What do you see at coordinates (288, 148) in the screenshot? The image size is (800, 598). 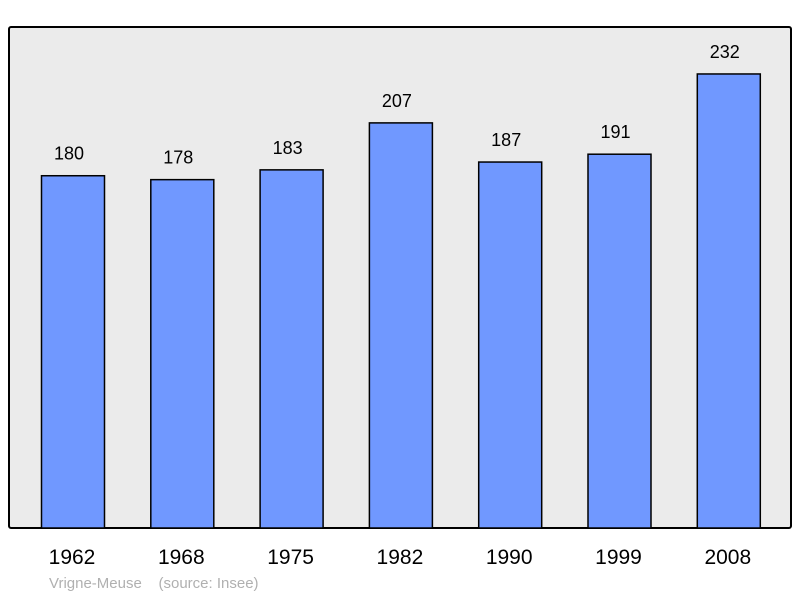 I see `data-label-1975: 183` at bounding box center [288, 148].